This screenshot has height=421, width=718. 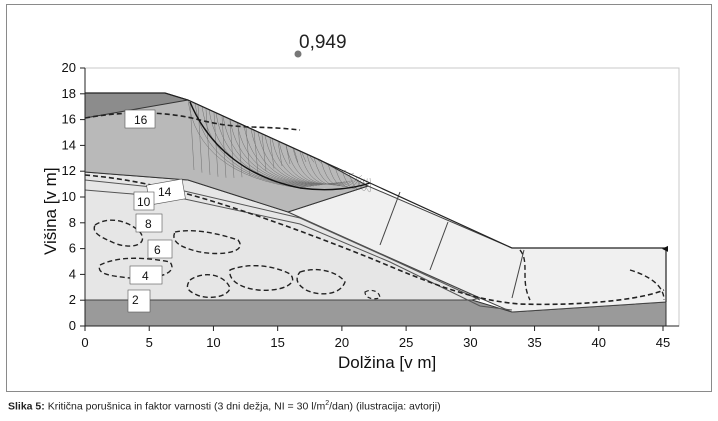 I want to click on x-tick-label: 40, so click(x=599, y=342).